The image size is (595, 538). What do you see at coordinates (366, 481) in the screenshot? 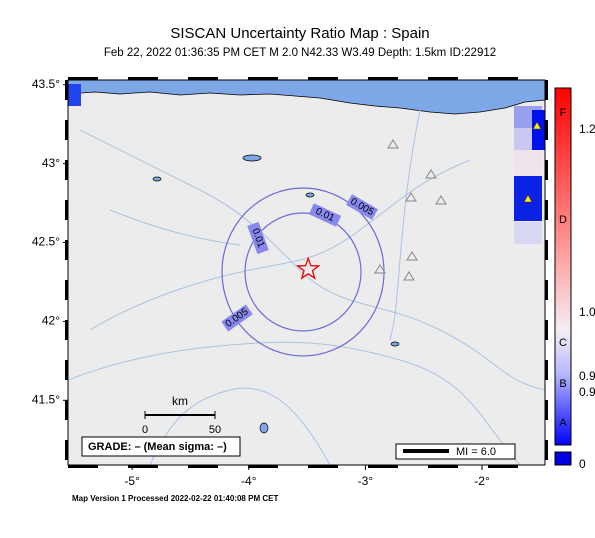
I see `lon-tick-label: -3°` at bounding box center [366, 481].